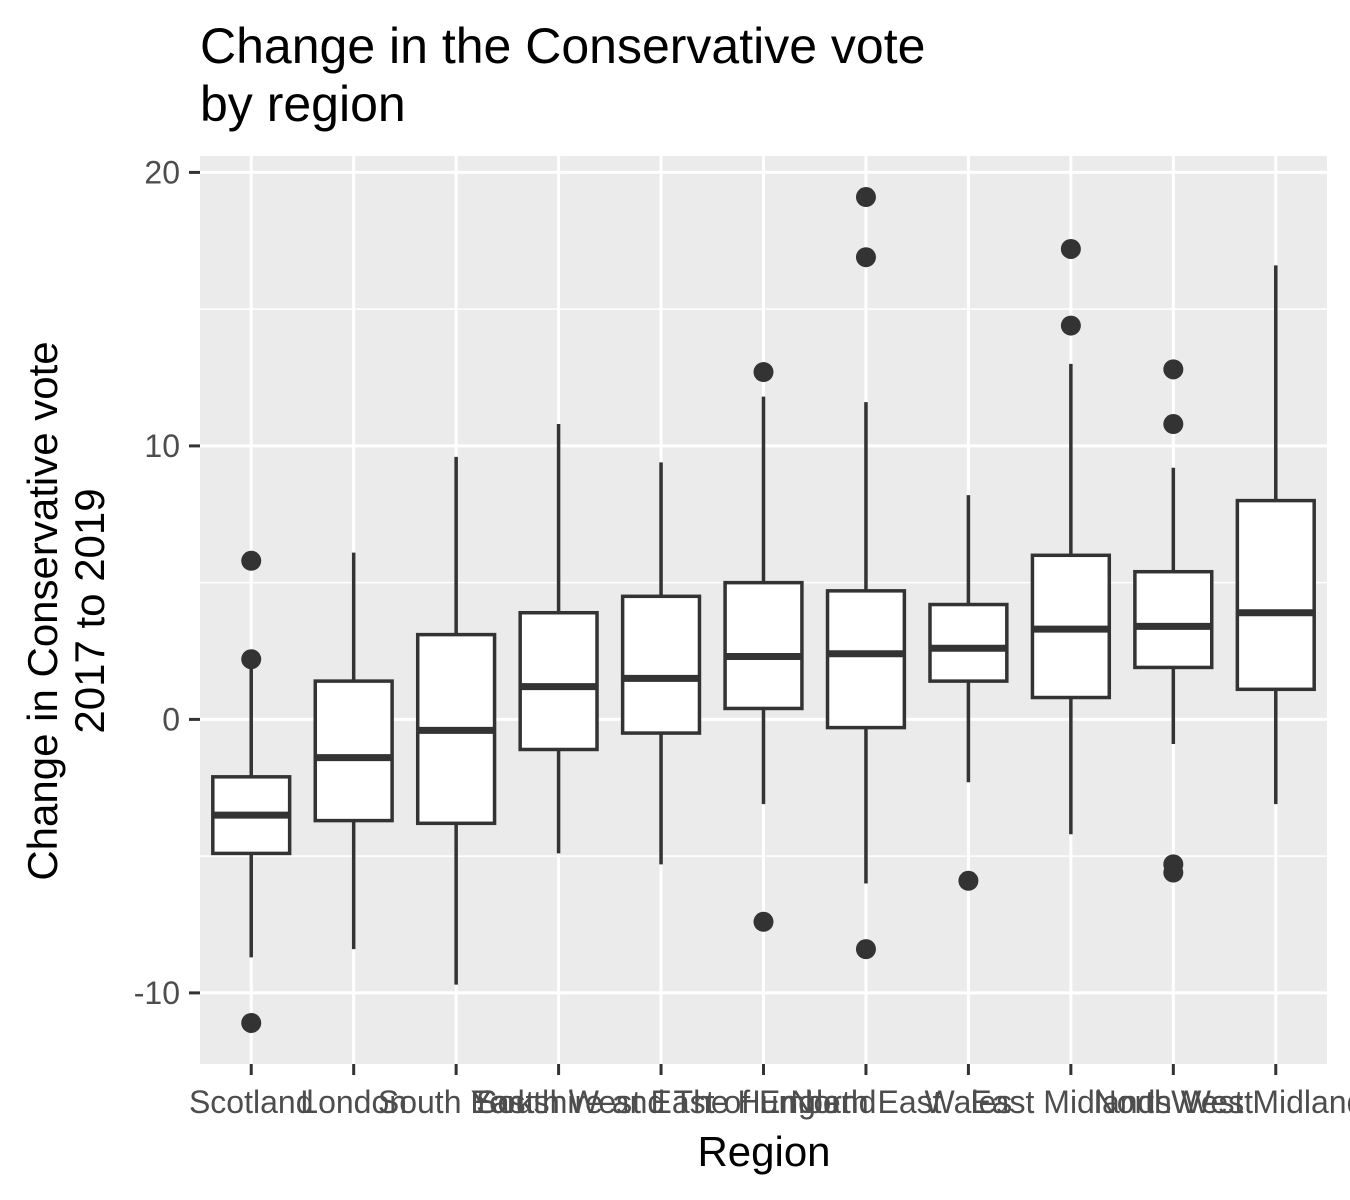 The width and height of the screenshot is (1350, 1200). I want to click on y-axis-title-line-2: 2017 to 2019, so click(89, 610).